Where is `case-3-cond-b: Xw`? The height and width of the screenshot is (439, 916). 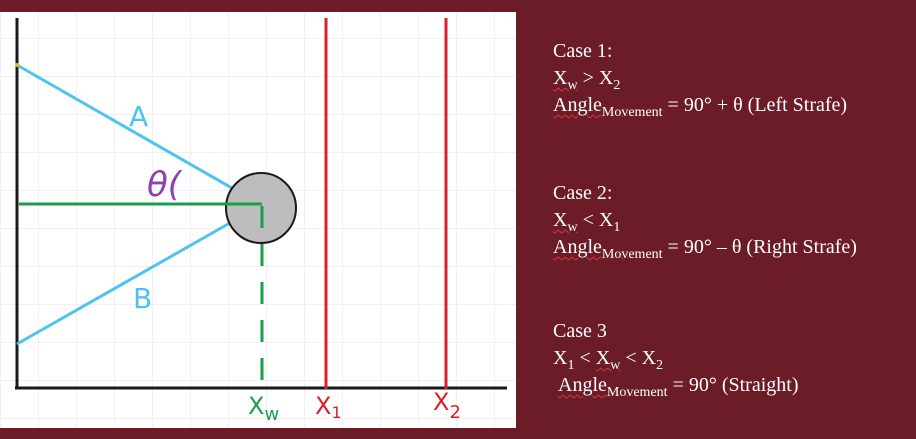
case-3-cond-b: Xw is located at coordinates (608, 358).